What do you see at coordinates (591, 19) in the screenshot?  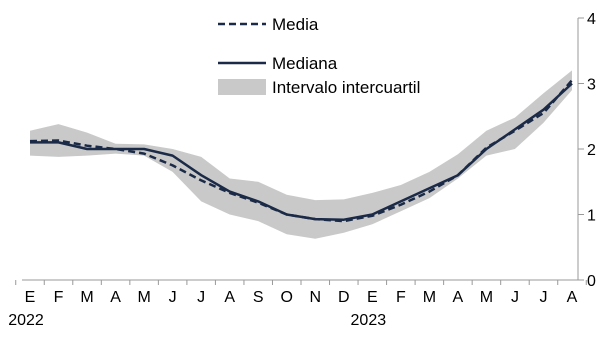 I see `y-tick-label: 4` at bounding box center [591, 19].